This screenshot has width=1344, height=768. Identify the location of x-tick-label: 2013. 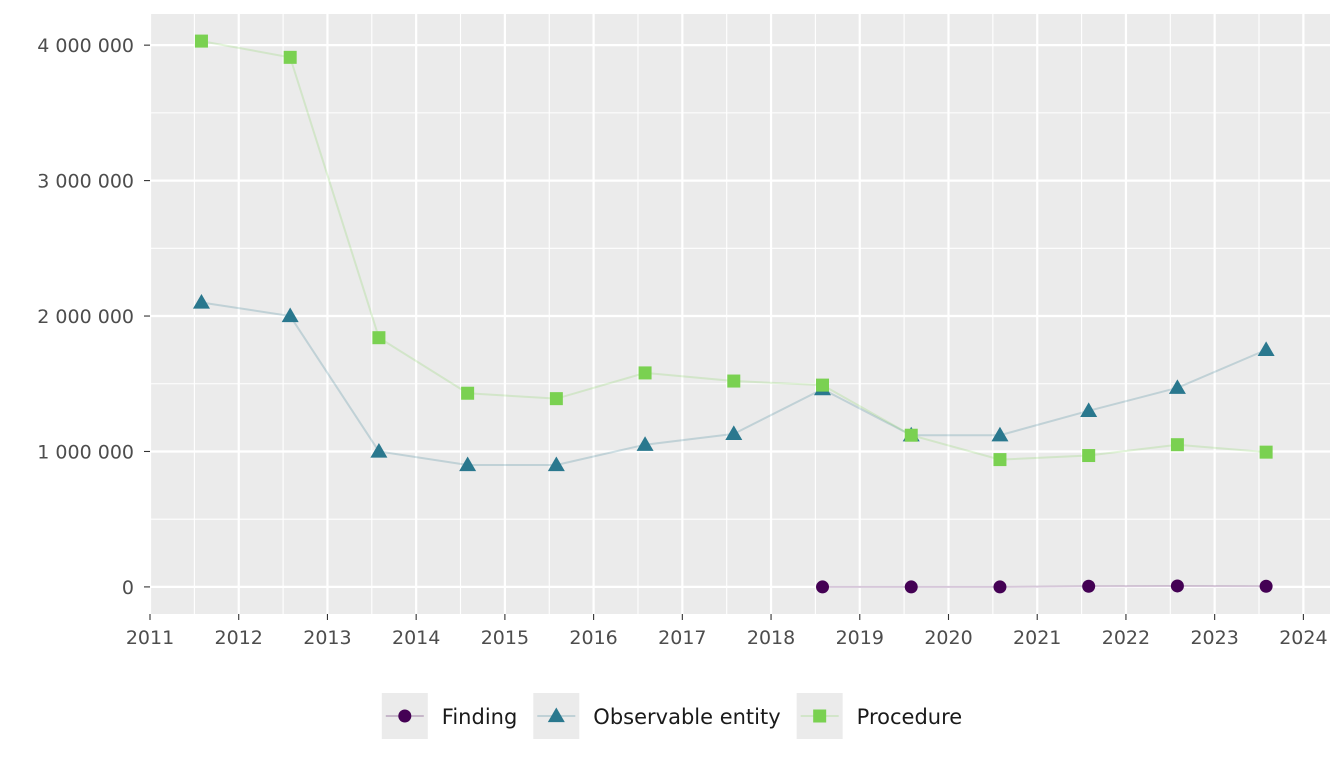
(327, 638).